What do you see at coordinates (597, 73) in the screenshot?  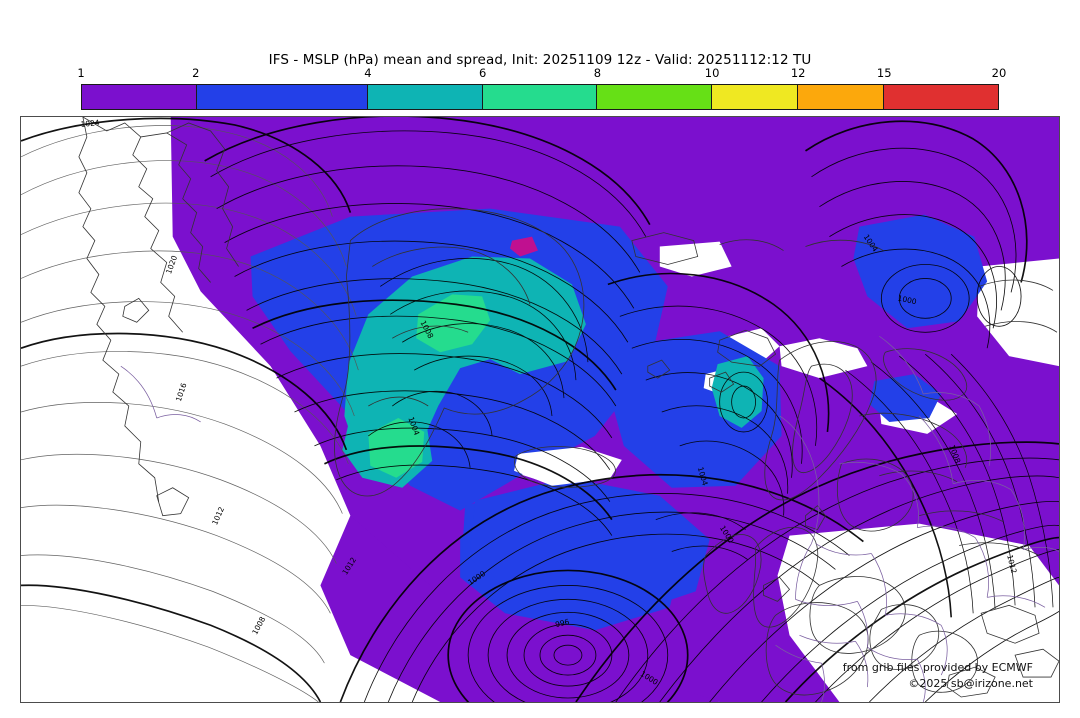 I see `colorbar-tick-8: 8` at bounding box center [597, 73].